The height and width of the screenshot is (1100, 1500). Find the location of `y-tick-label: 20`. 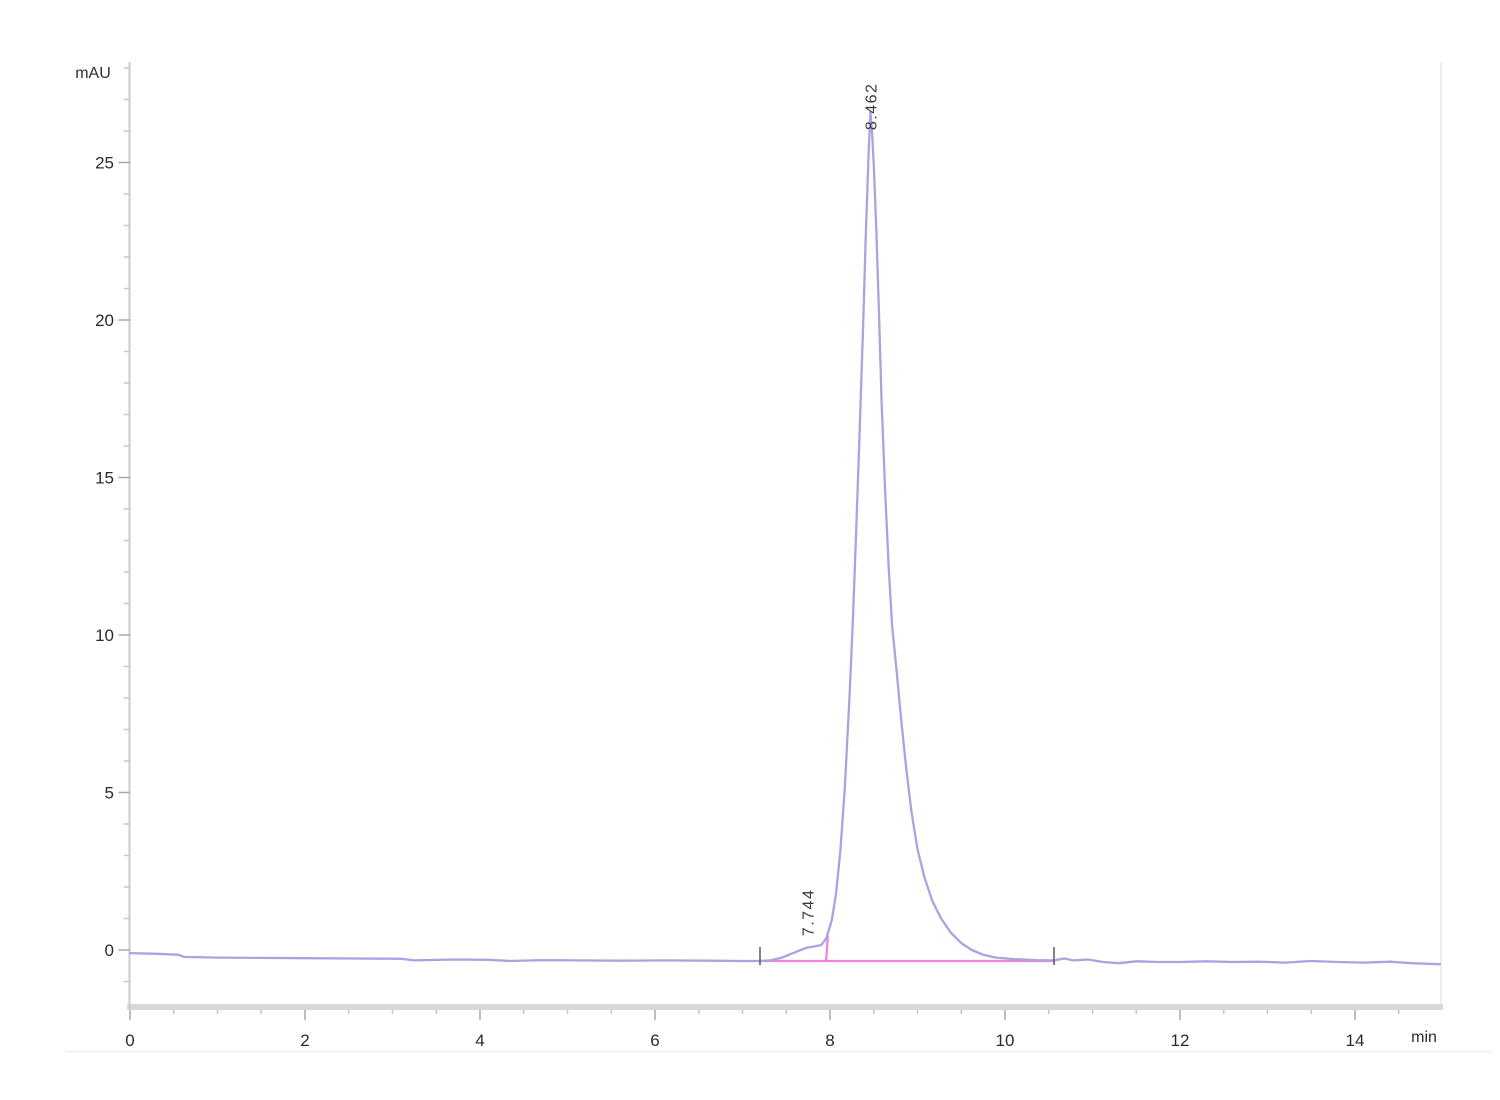

y-tick-label: 20 is located at coordinates (104, 320).